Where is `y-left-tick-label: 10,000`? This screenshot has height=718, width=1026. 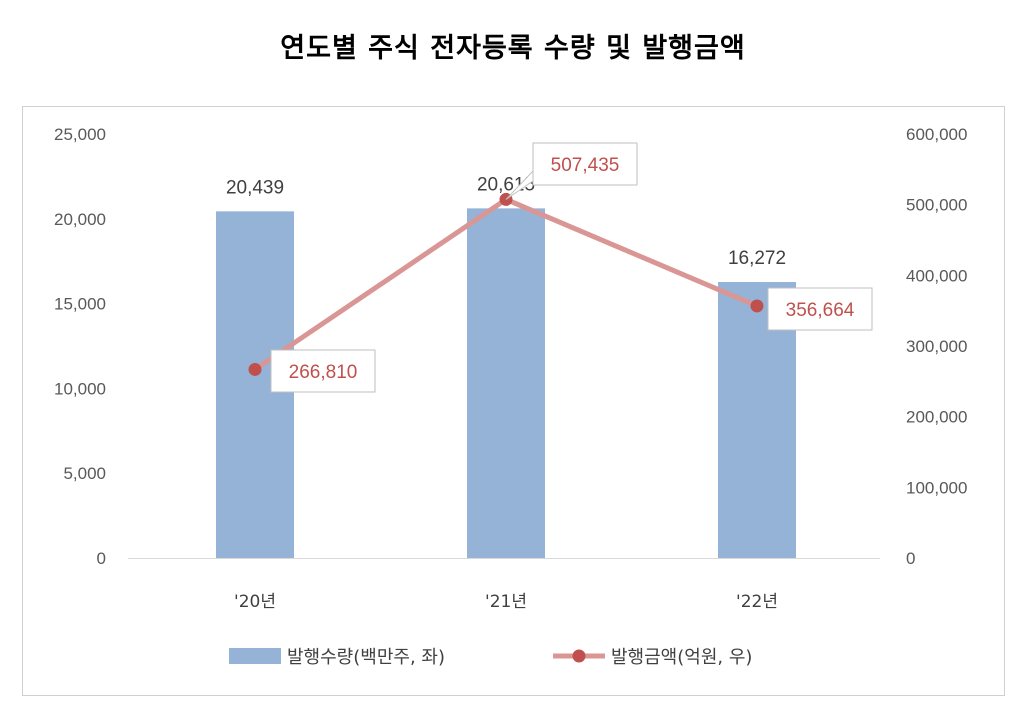 y-left-tick-label: 10,000 is located at coordinates (80, 388).